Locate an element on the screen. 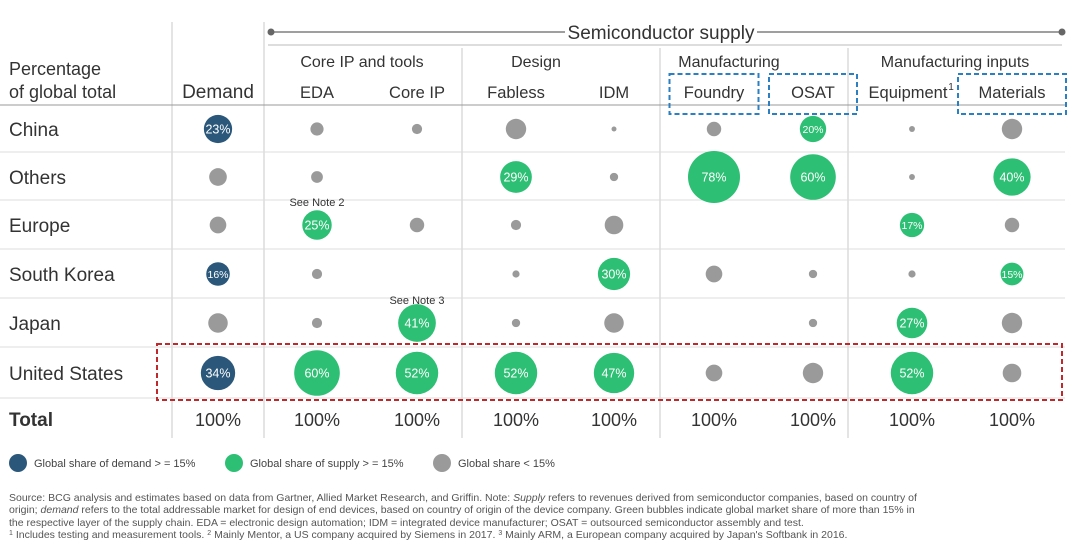 The image size is (1080, 554). group-label-manufacturing: Manufacturing is located at coordinates (728, 62).